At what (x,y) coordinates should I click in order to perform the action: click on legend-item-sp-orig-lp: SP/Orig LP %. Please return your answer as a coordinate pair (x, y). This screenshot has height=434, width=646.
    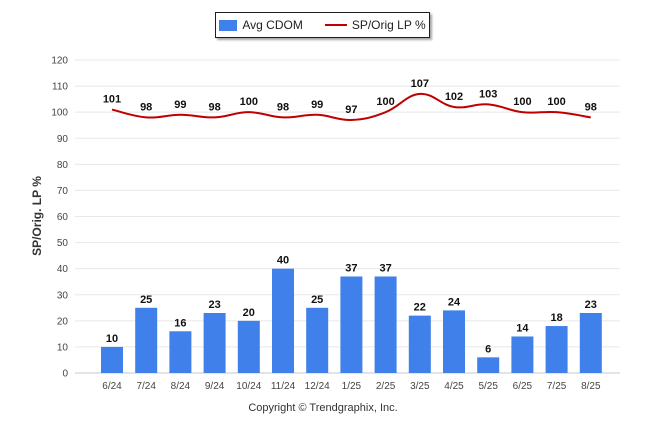
    Looking at the image, I should click on (375, 25).